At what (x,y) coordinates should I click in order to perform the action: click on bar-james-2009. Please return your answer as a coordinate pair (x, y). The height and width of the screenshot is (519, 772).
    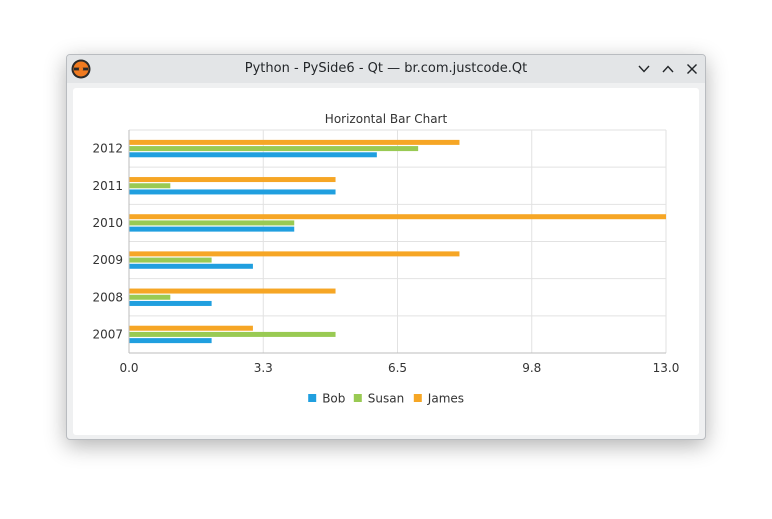
    Looking at the image, I should click on (294, 254).